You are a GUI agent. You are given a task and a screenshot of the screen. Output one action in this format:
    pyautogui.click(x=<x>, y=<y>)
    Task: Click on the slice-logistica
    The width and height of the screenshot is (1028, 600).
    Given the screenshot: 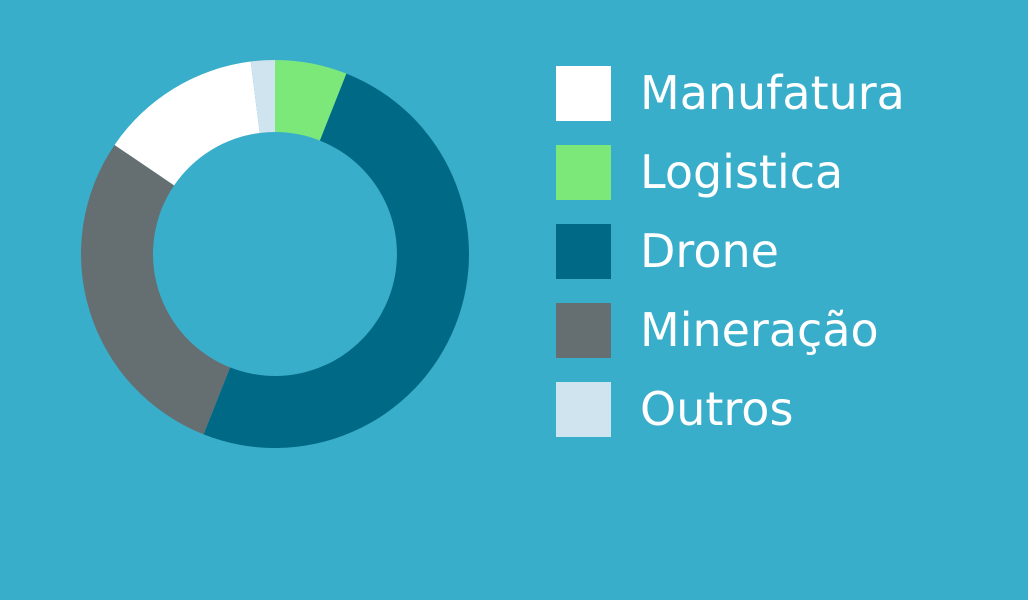 What is the action you would take?
    pyautogui.click(x=311, y=100)
    